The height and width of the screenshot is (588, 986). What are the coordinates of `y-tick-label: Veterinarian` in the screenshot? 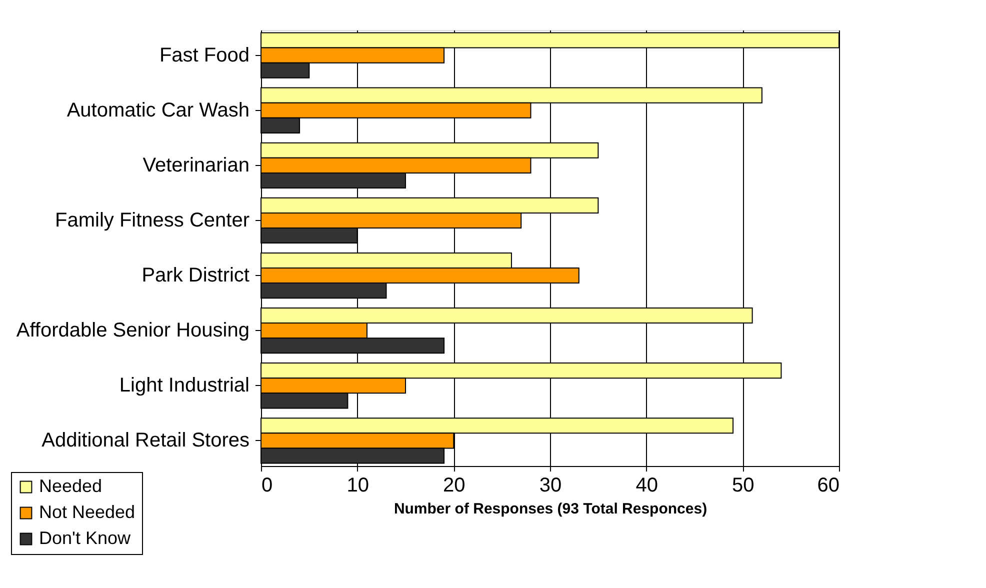 It's located at (196, 165).